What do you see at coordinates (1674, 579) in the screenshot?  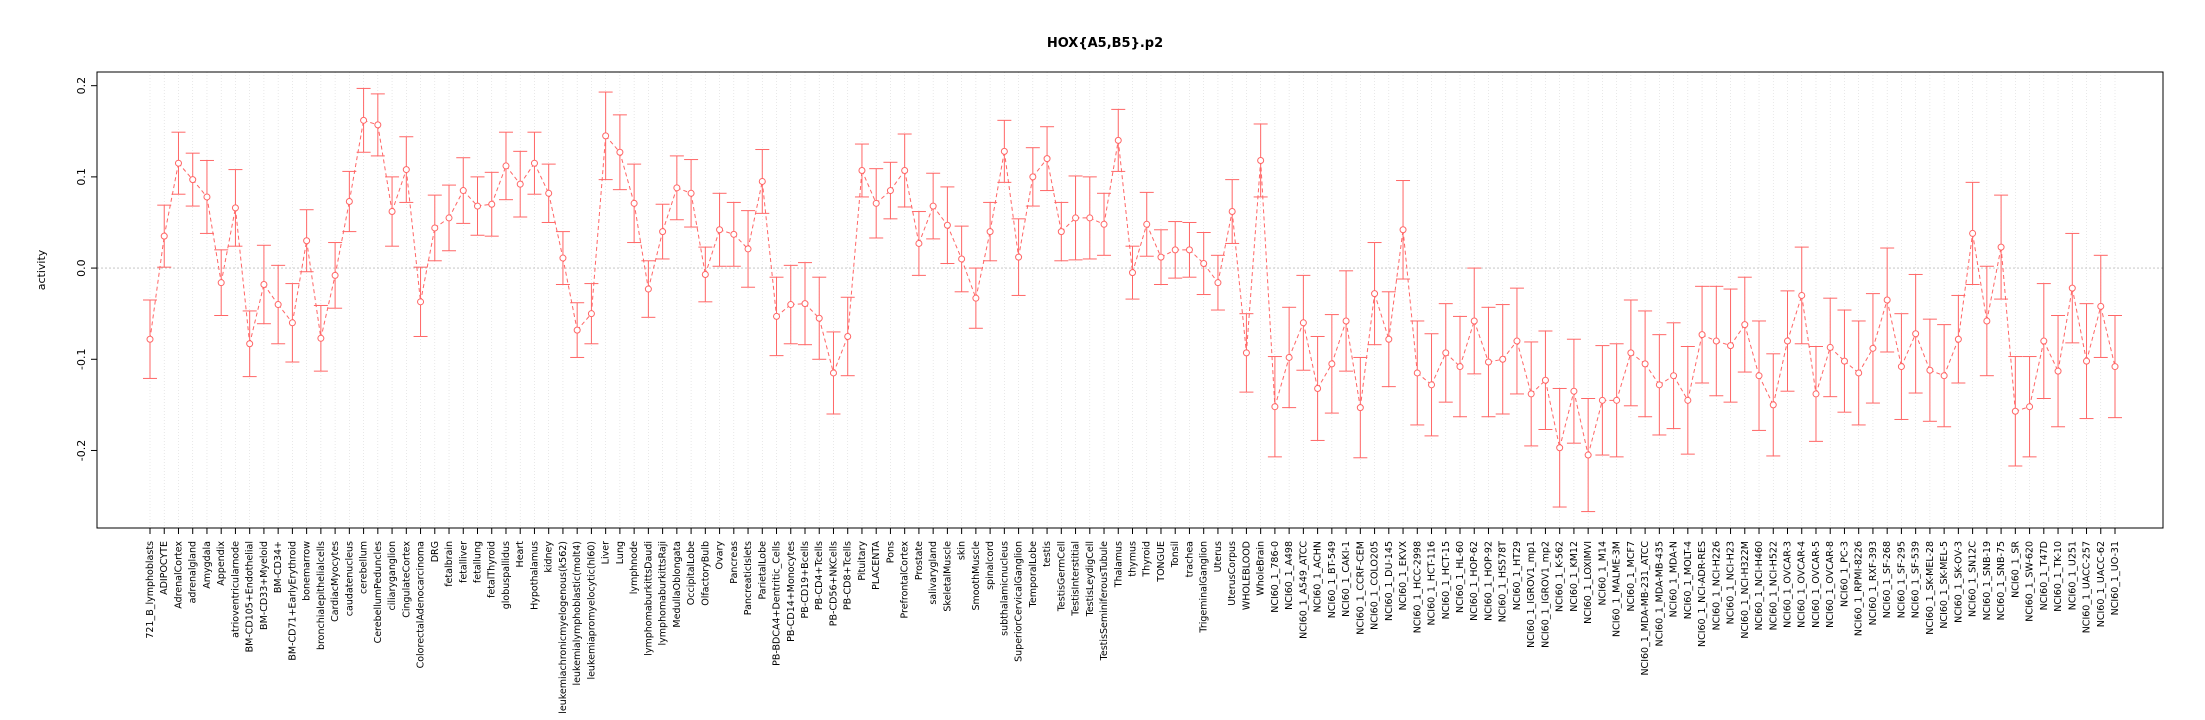 I see `x-tick-label: NCI60_1_MDA-N` at bounding box center [1674, 579].